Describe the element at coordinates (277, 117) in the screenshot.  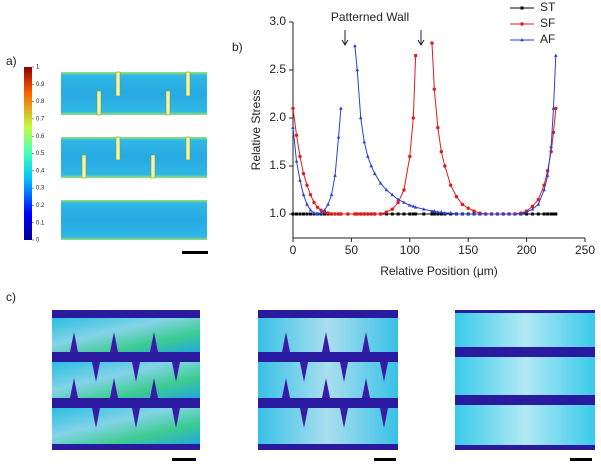
I see `y-tick-label: 2.0` at that location.